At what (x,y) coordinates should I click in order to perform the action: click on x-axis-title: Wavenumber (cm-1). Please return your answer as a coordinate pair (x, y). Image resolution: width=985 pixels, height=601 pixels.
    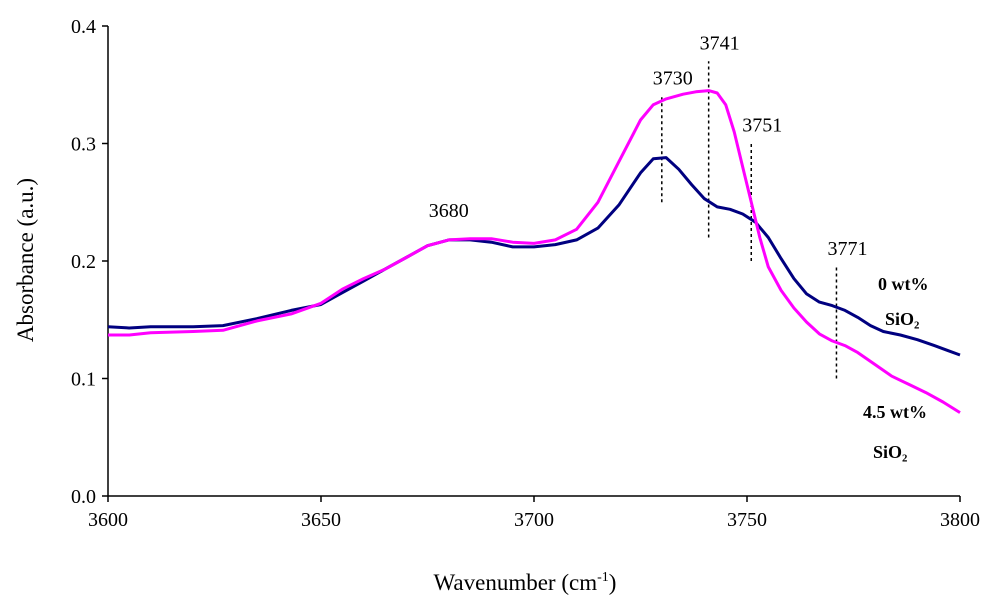
    Looking at the image, I should click on (525, 582).